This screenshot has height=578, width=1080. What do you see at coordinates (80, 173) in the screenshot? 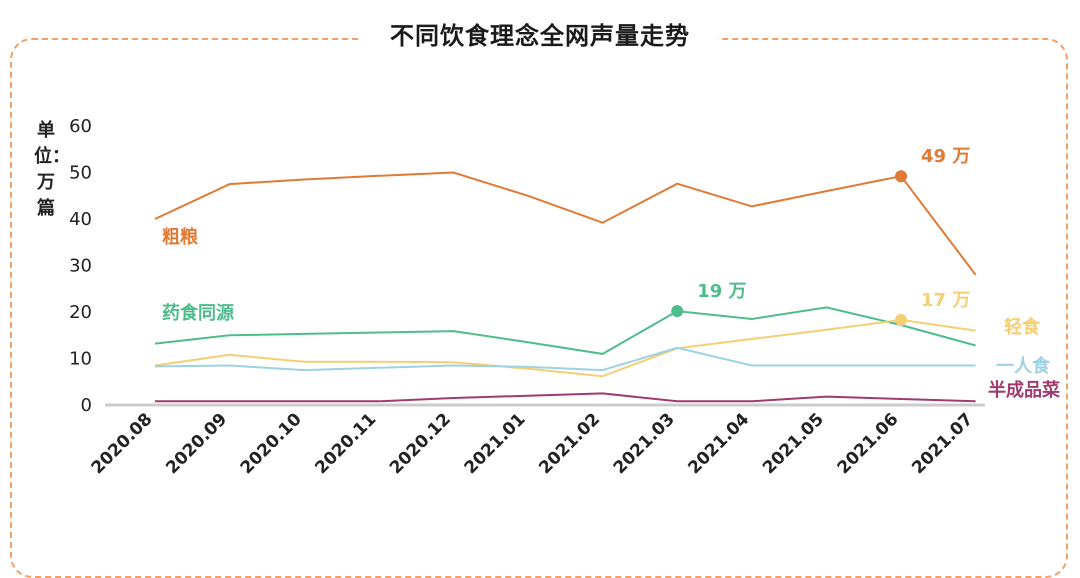
I see `y-tick-label: 50` at bounding box center [80, 173].